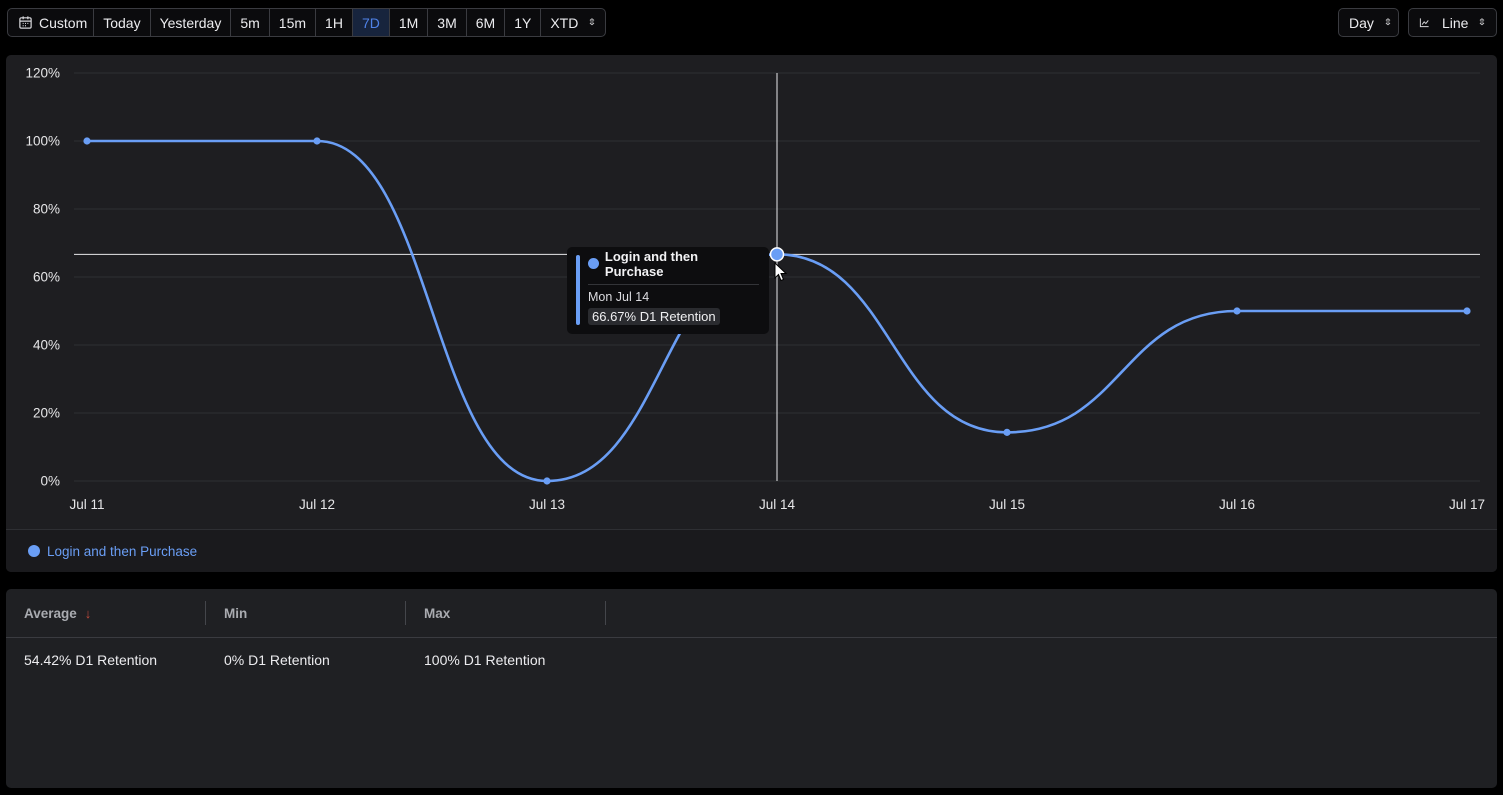 This screenshot has width=1503, height=795. Describe the element at coordinates (751, 550) in the screenshot. I see `chart-legend: Login and then Purchase` at that location.